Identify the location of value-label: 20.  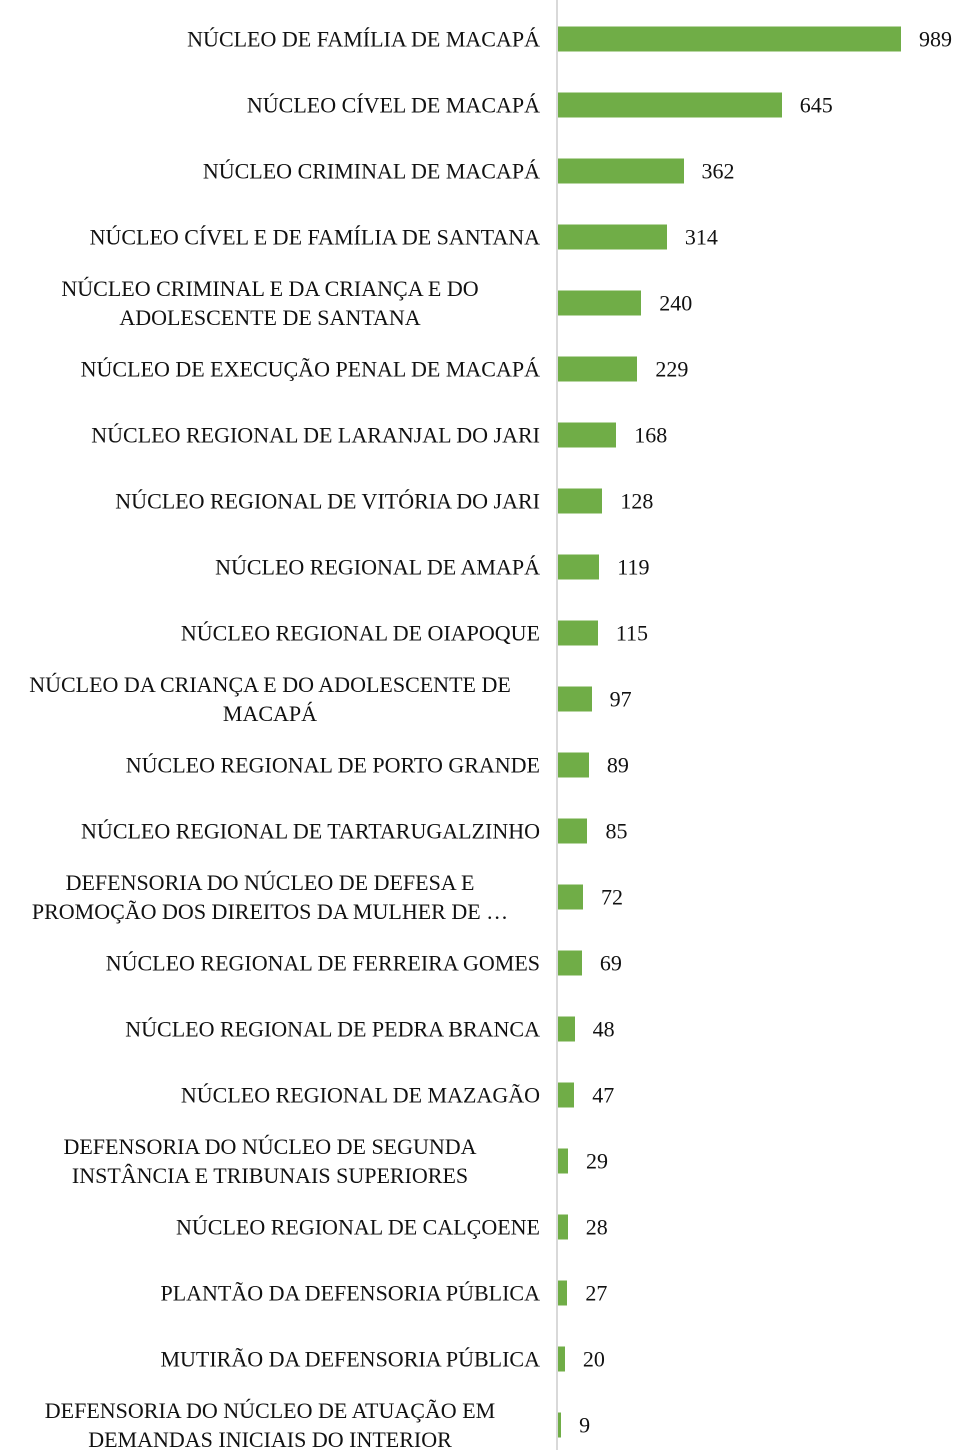
(593, 1359).